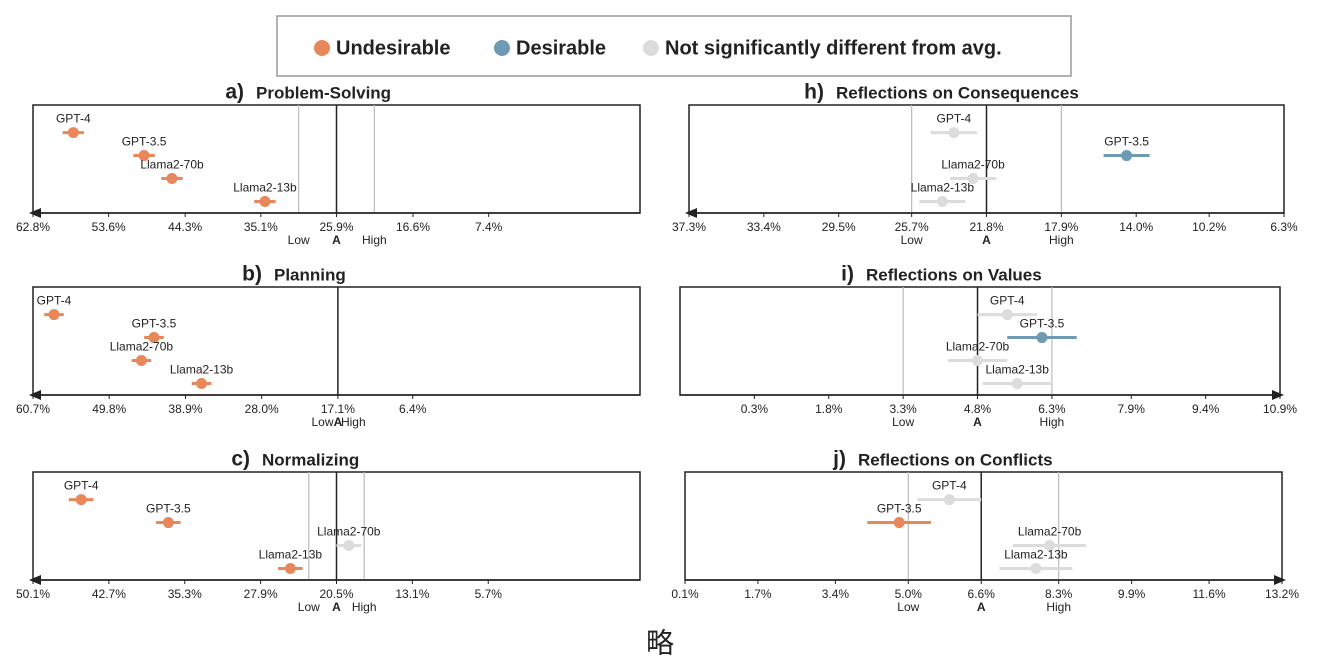 This screenshot has height=670, width=1323. What do you see at coordinates (109, 227) in the screenshot?
I see `x-tick-label: 53.6%` at bounding box center [109, 227].